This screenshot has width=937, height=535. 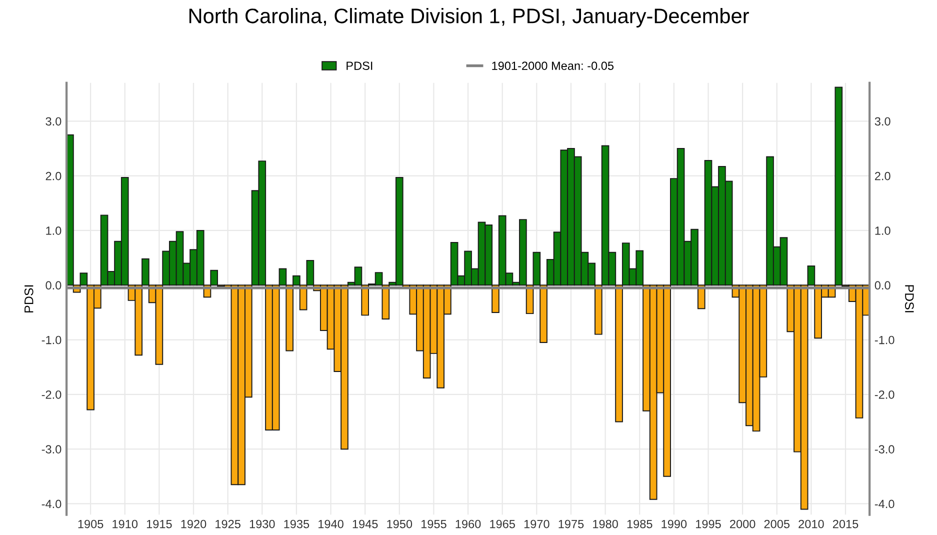 I want to click on y-tick-label: 3.0, so click(x=54, y=121).